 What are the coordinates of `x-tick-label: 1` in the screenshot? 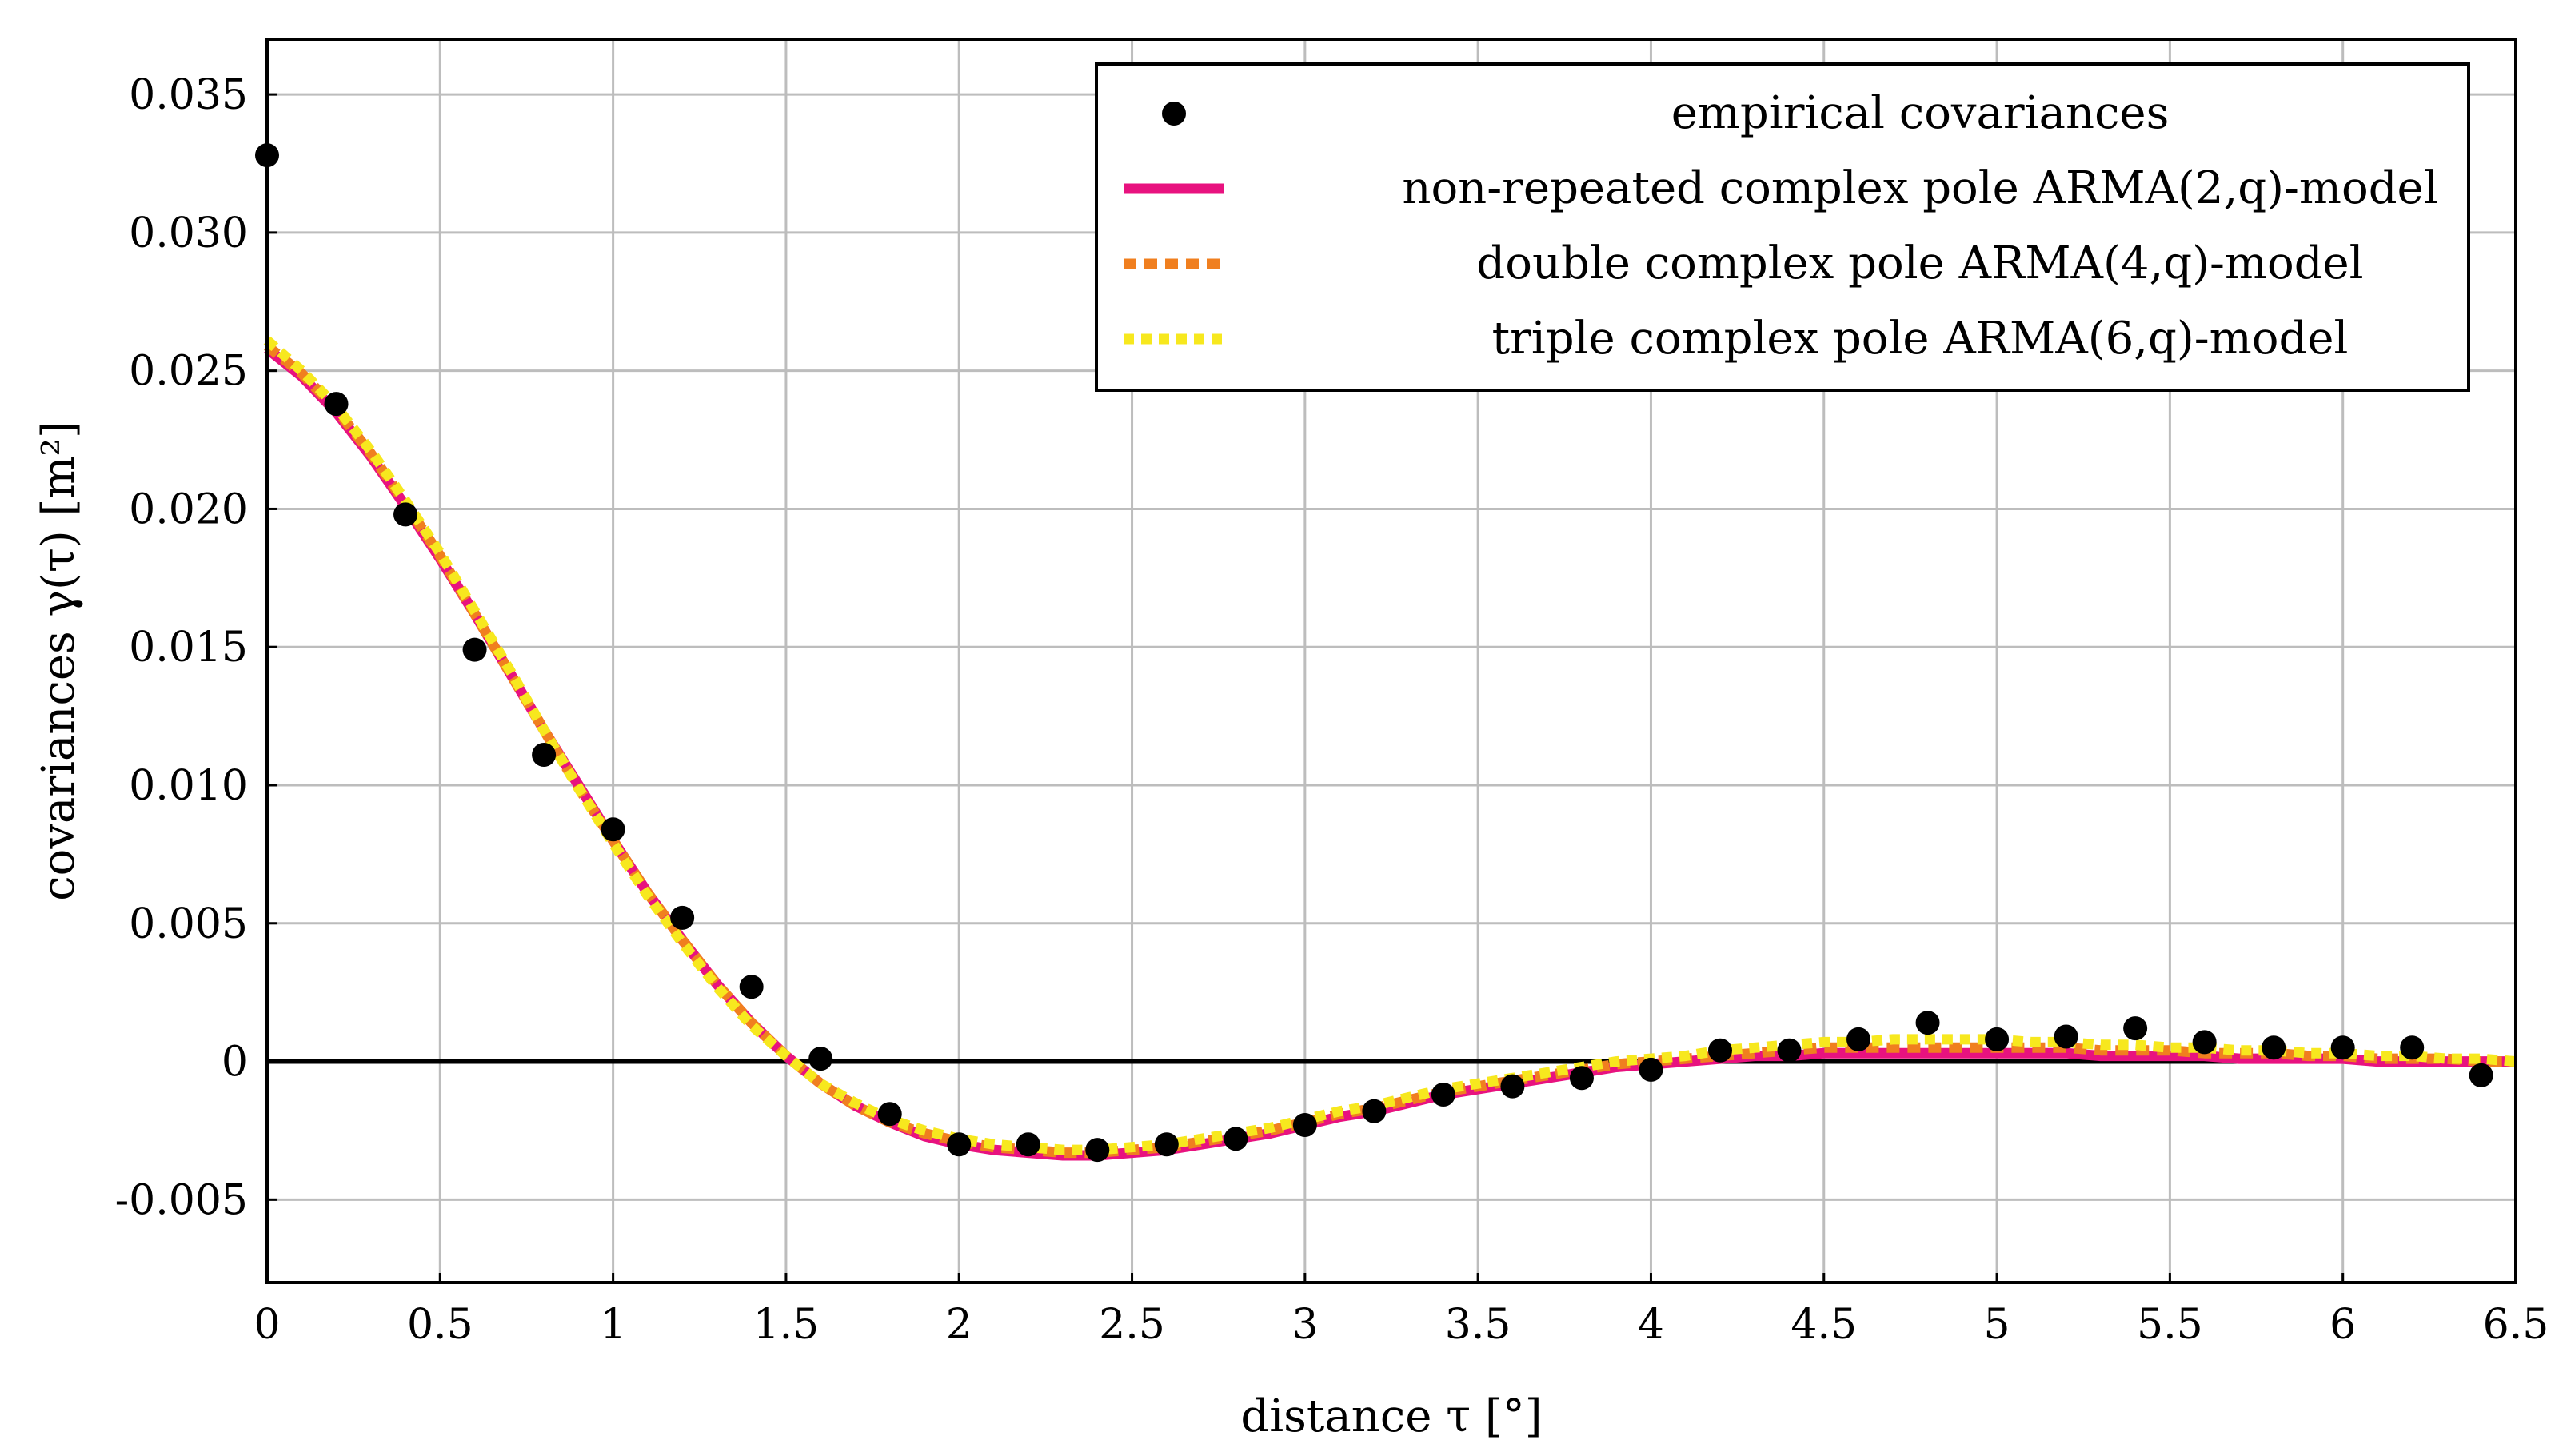 It's located at (613, 1325).